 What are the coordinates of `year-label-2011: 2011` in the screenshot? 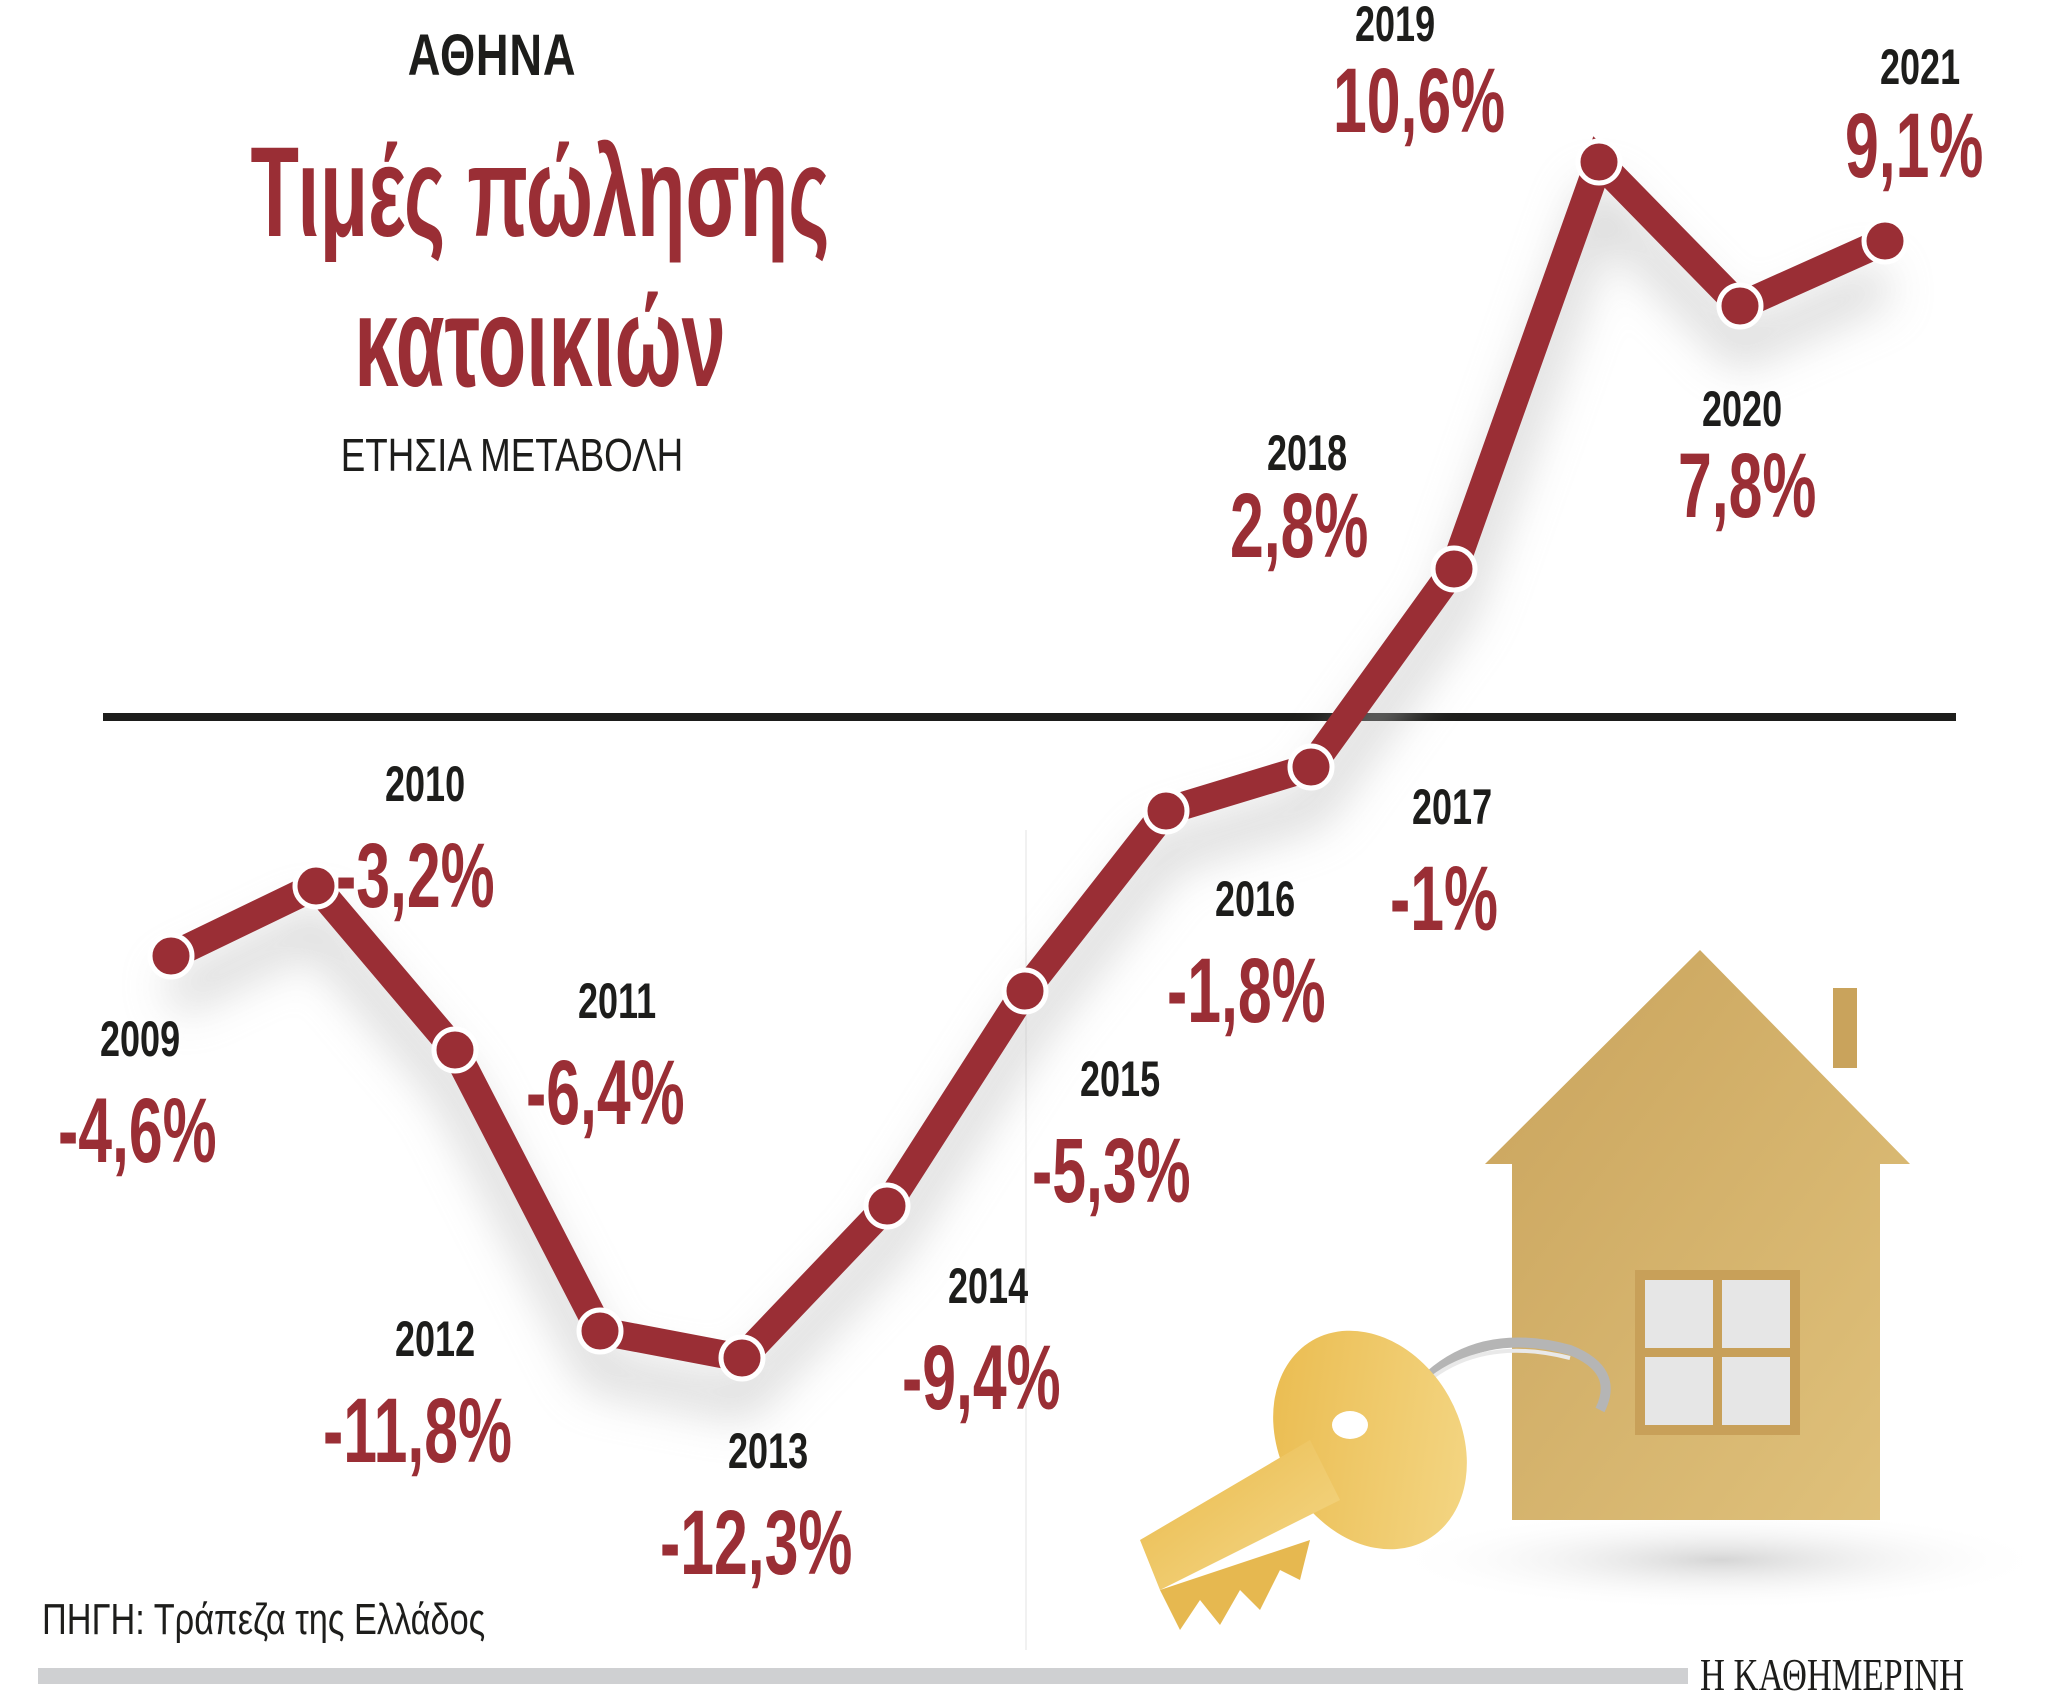 It's located at (617, 1001).